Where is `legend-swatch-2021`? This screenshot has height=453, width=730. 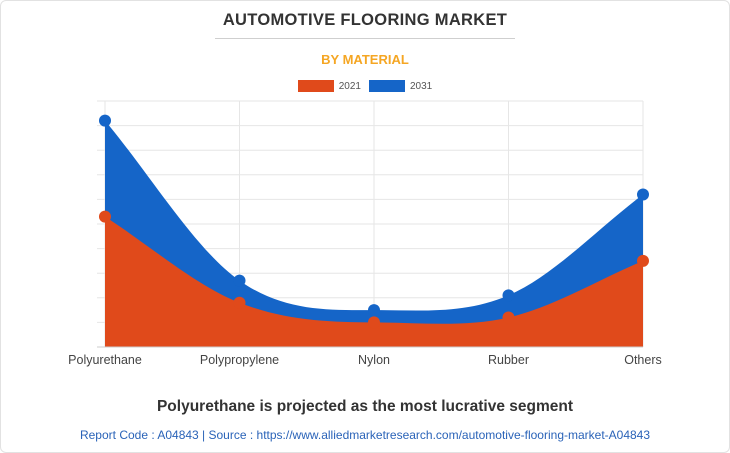 legend-swatch-2021 is located at coordinates (315, 86).